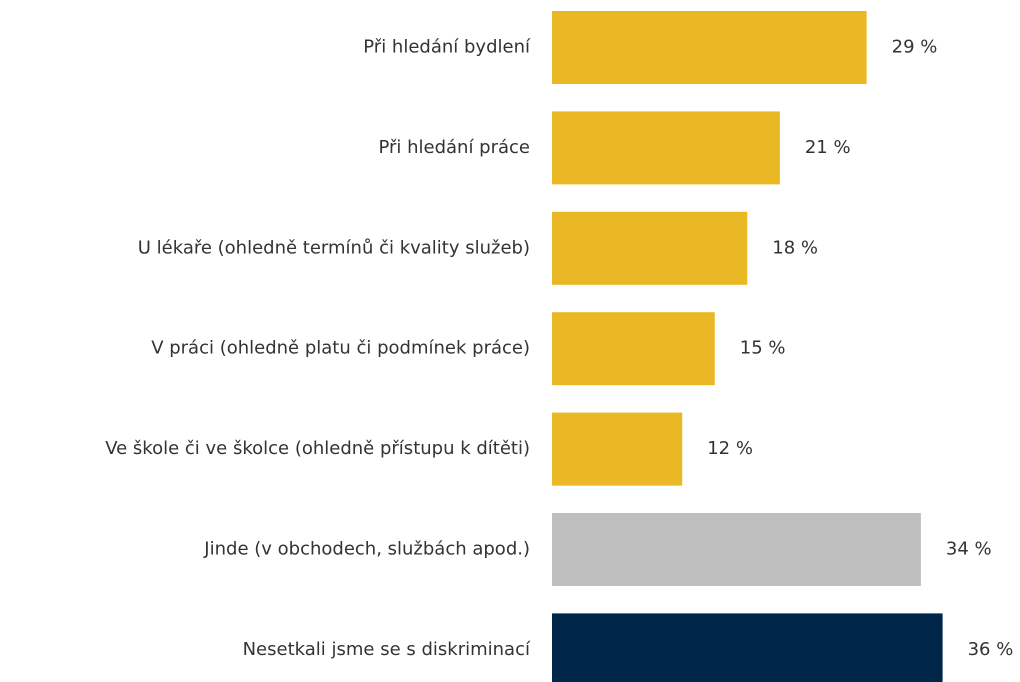 The width and height of the screenshot is (1020, 682). Describe the element at coordinates (828, 147) in the screenshot. I see `value-label: 21 %` at that location.